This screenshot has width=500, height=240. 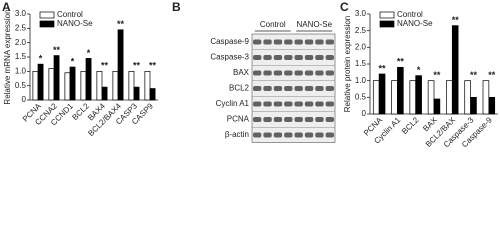 I want to click on y-tick-label: 2.5, so click(x=361, y=30).